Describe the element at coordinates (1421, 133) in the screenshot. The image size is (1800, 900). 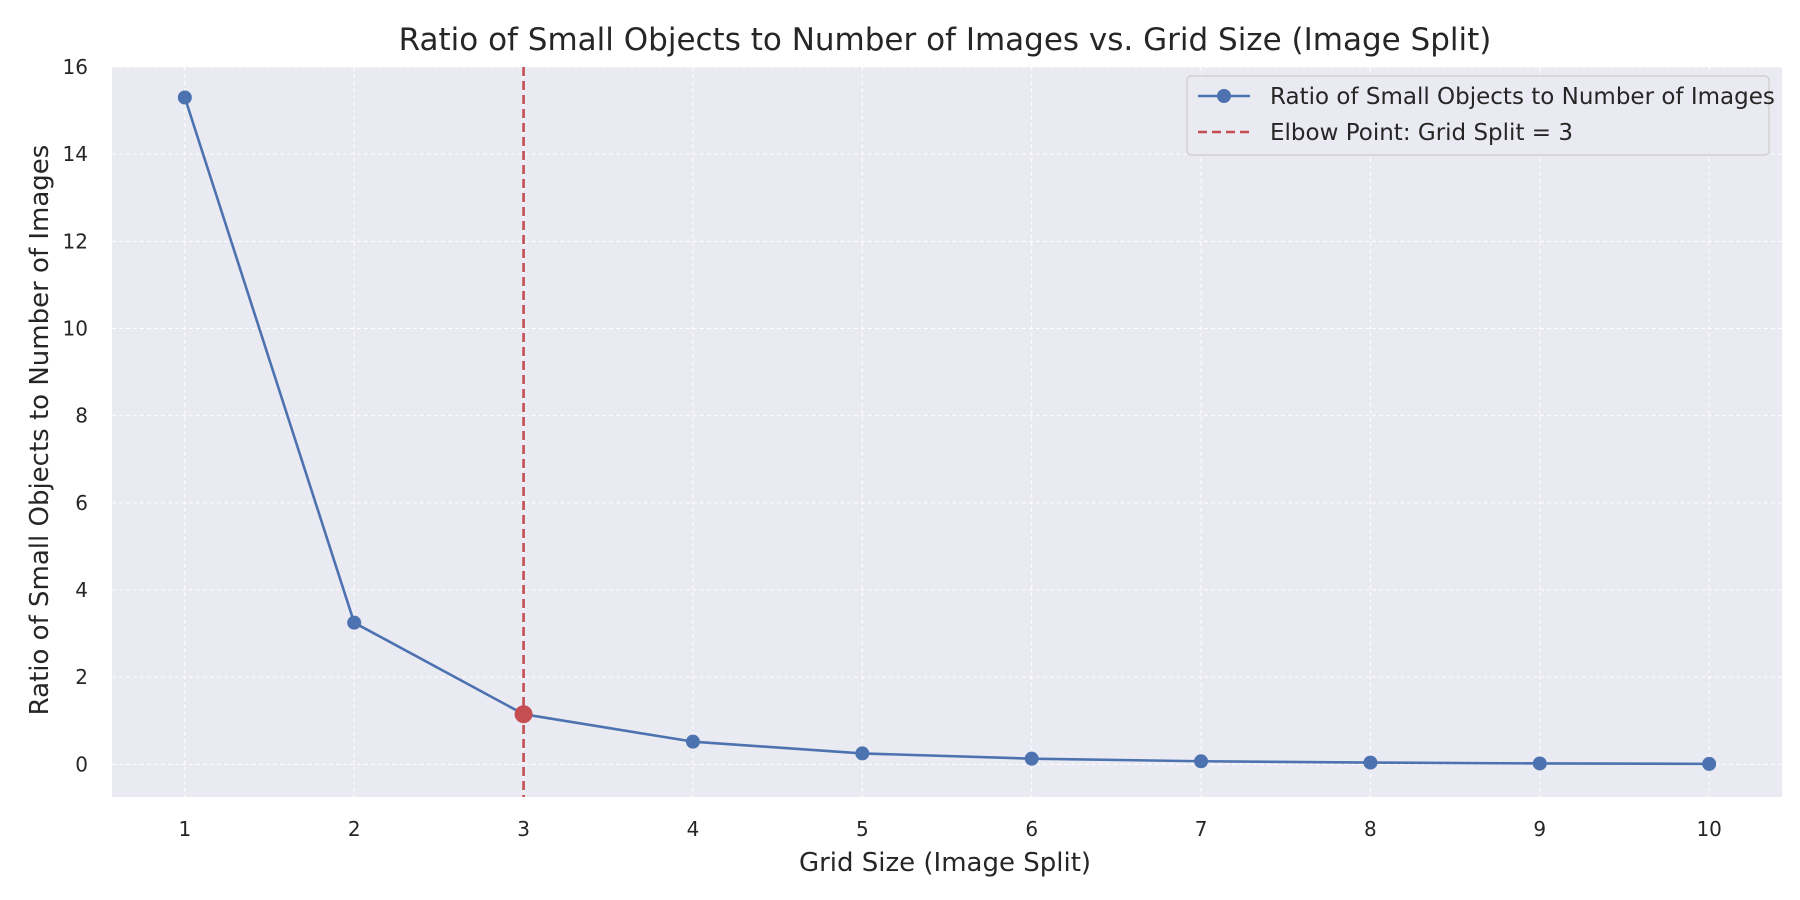
I see `legend-elbow-label: Elbow Point: Grid Split = 3` at that location.